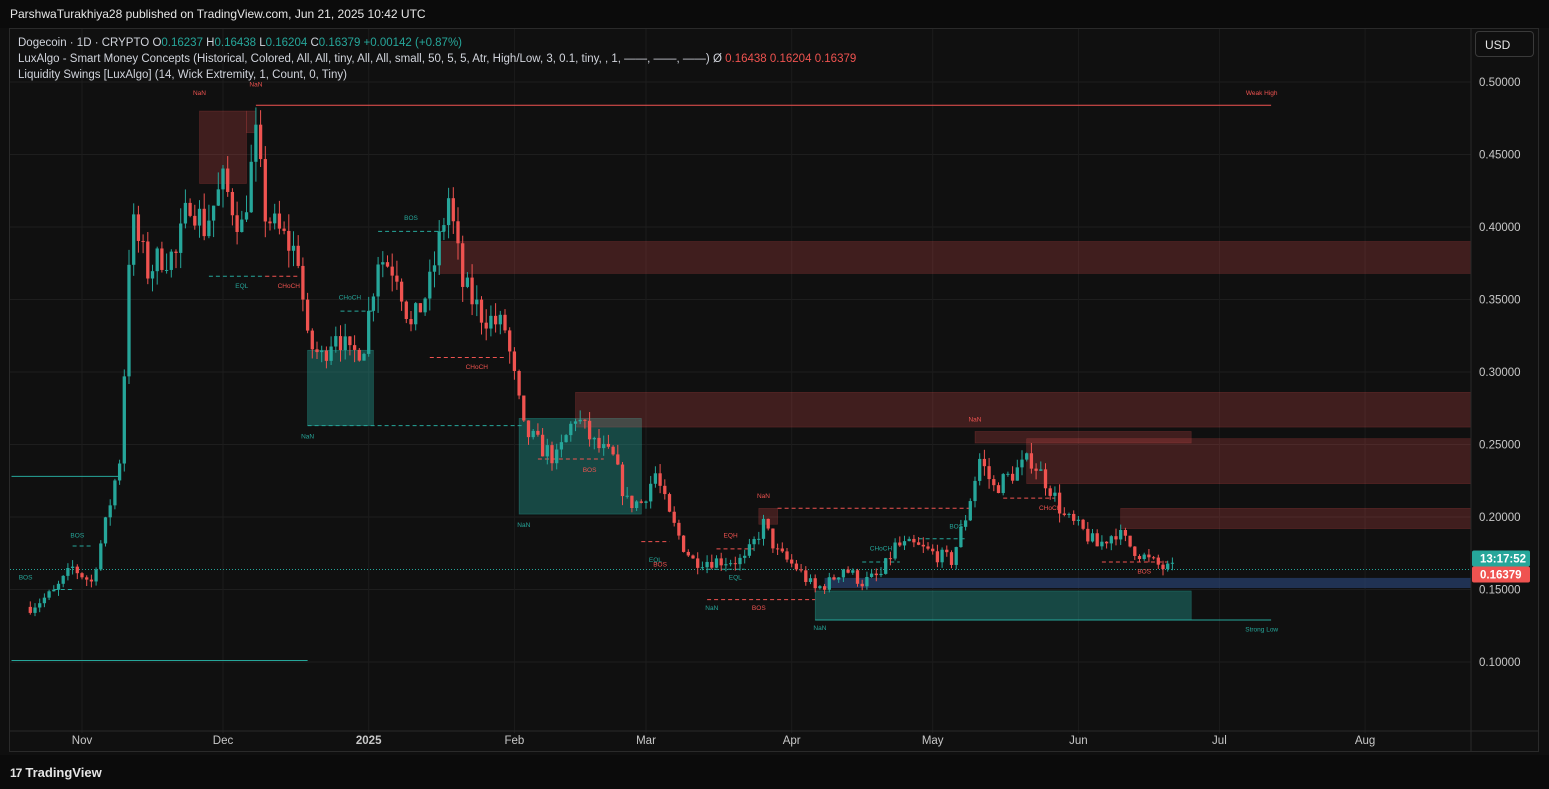 The height and width of the screenshot is (789, 1549). I want to click on y-tick-label: 0.40000, so click(1500, 228).